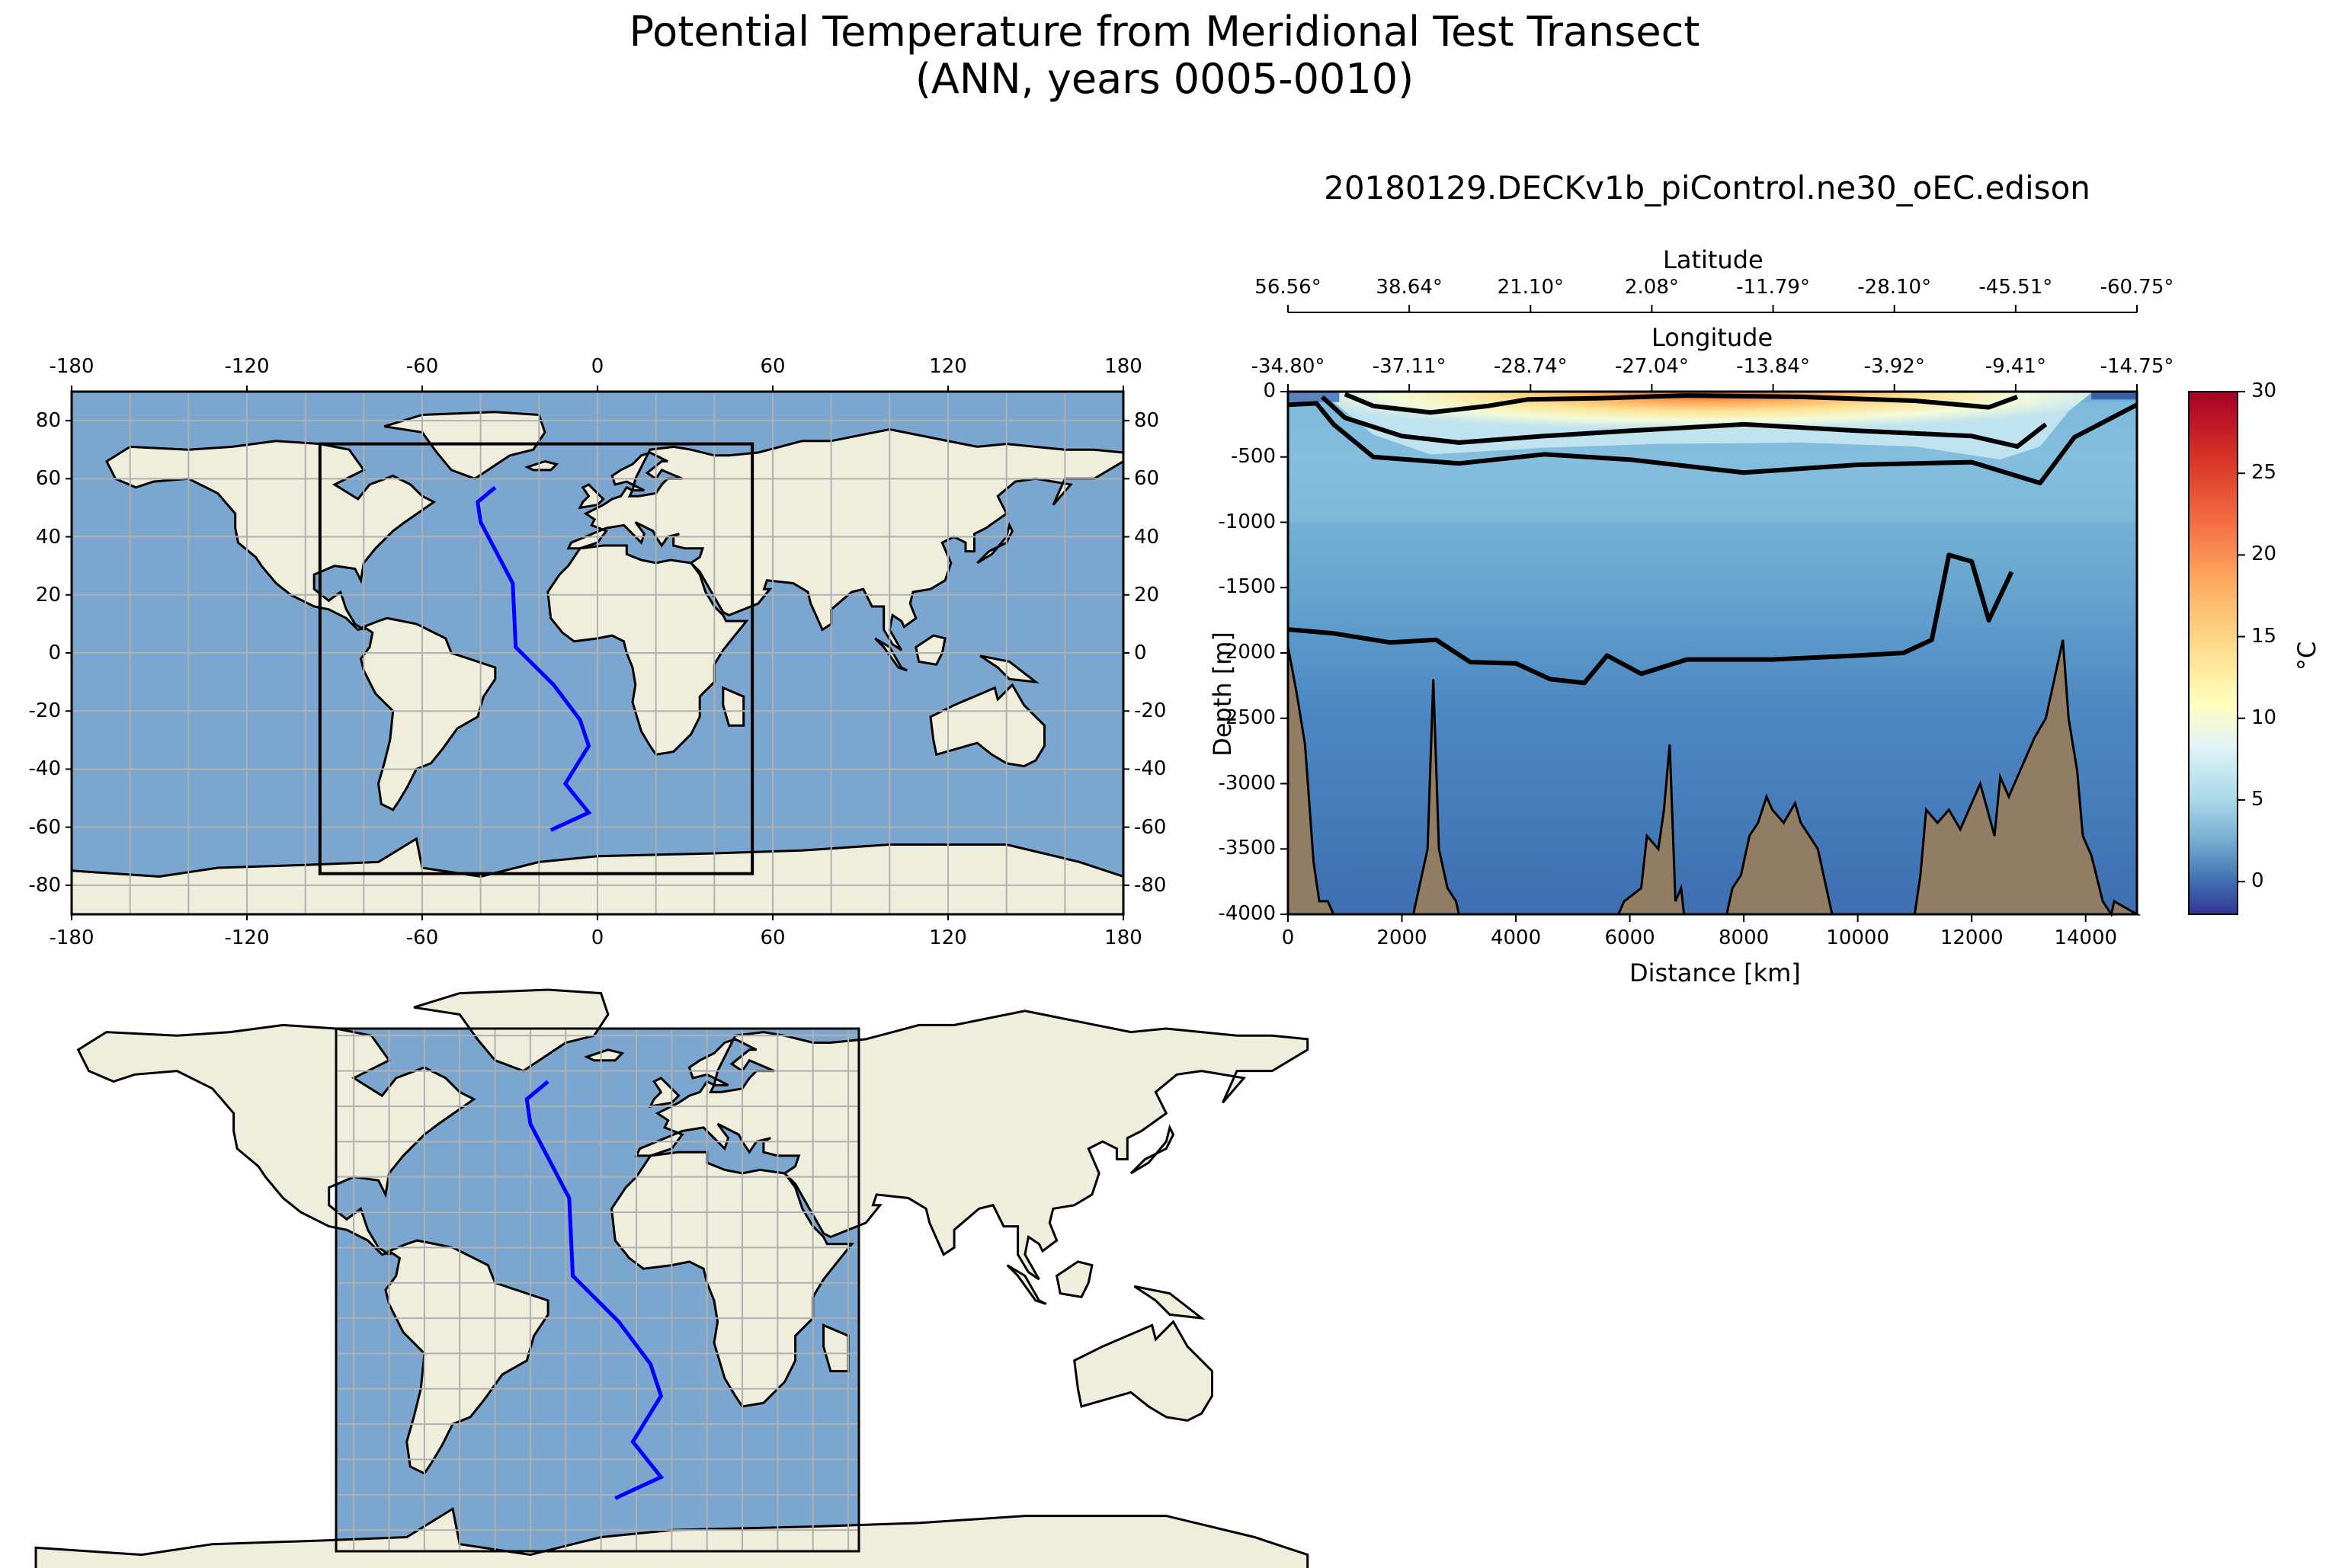  Describe the element at coordinates (1222, 694) in the screenshot. I see `section-ylabel: Depth [m]` at that location.